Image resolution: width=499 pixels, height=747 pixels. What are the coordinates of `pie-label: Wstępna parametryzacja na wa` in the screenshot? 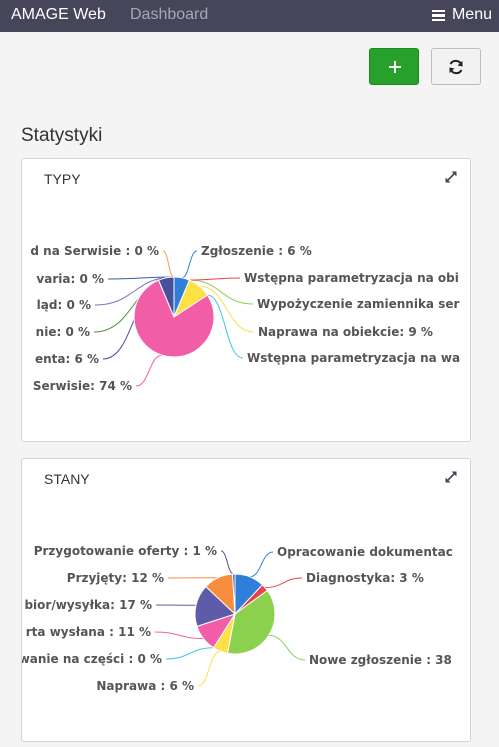 It's located at (353, 358).